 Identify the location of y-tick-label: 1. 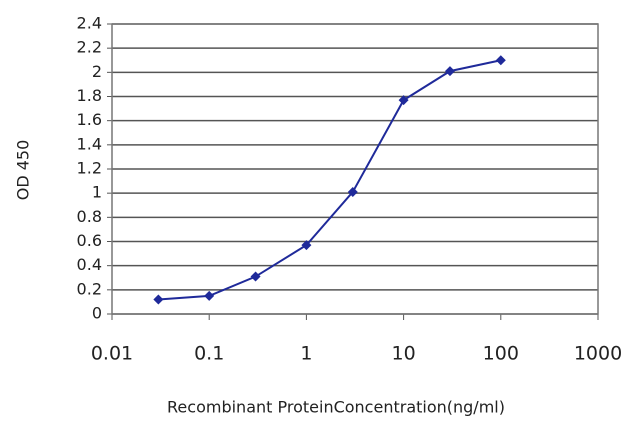
(97, 192).